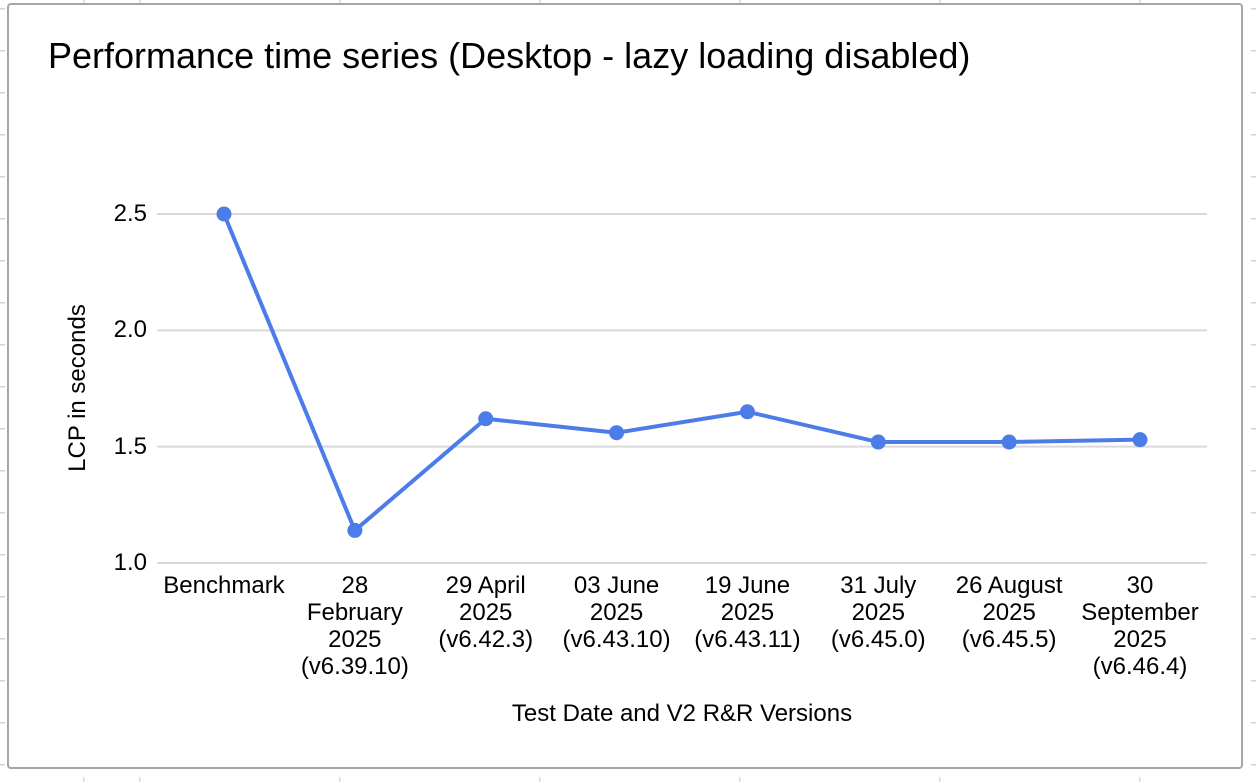 Image resolution: width=1256 pixels, height=782 pixels. What do you see at coordinates (224, 585) in the screenshot?
I see `x-axis-tick-label: Benchmark` at bounding box center [224, 585].